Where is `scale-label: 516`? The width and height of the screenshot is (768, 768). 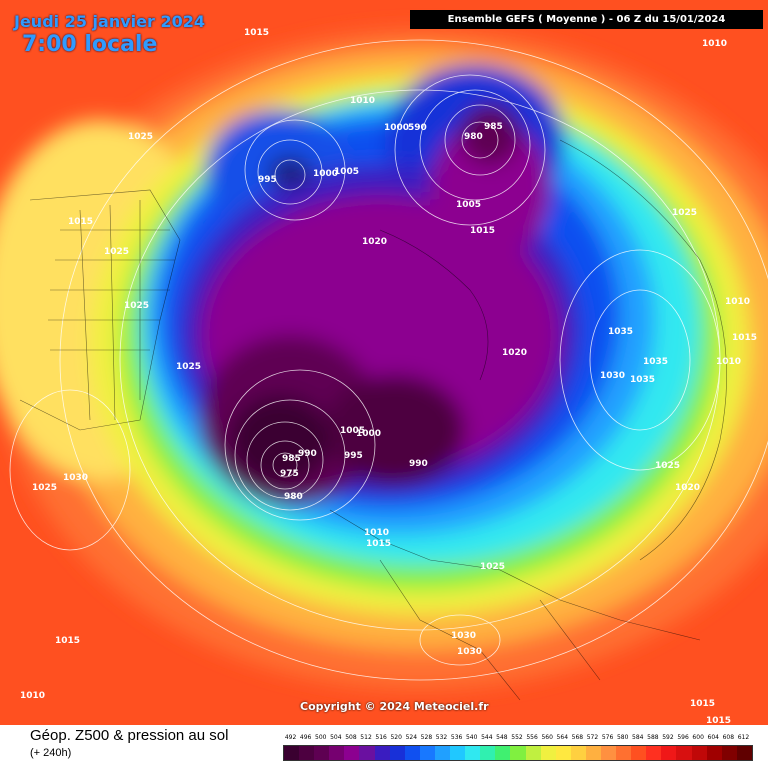
scale-label: 516 is located at coordinates (381, 737).